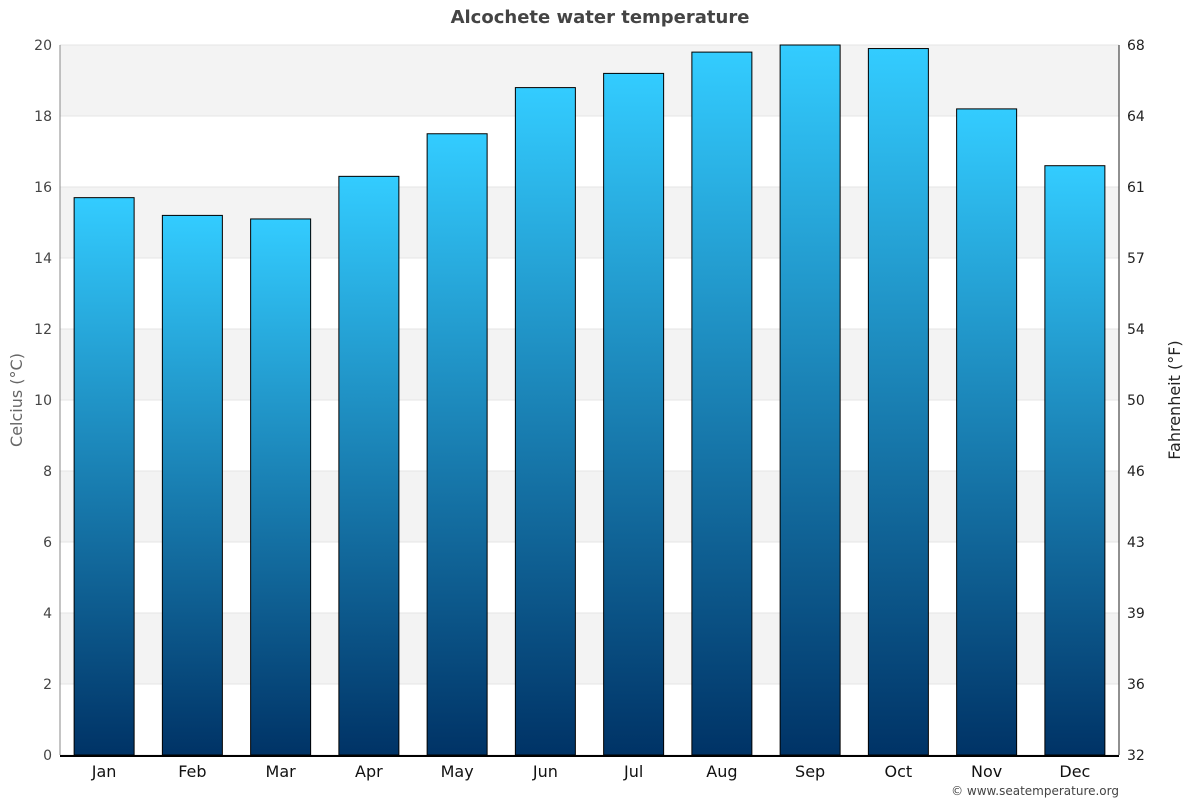 The height and width of the screenshot is (800, 1200). I want to click on bar-jun, so click(545, 421).